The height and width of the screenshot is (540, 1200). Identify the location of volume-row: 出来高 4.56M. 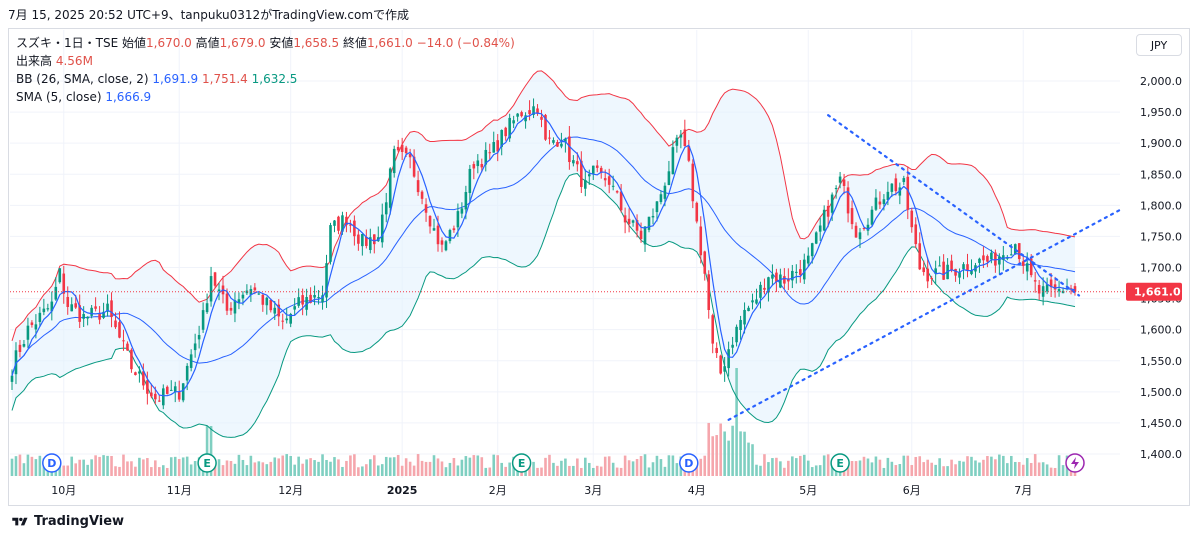
(54, 61).